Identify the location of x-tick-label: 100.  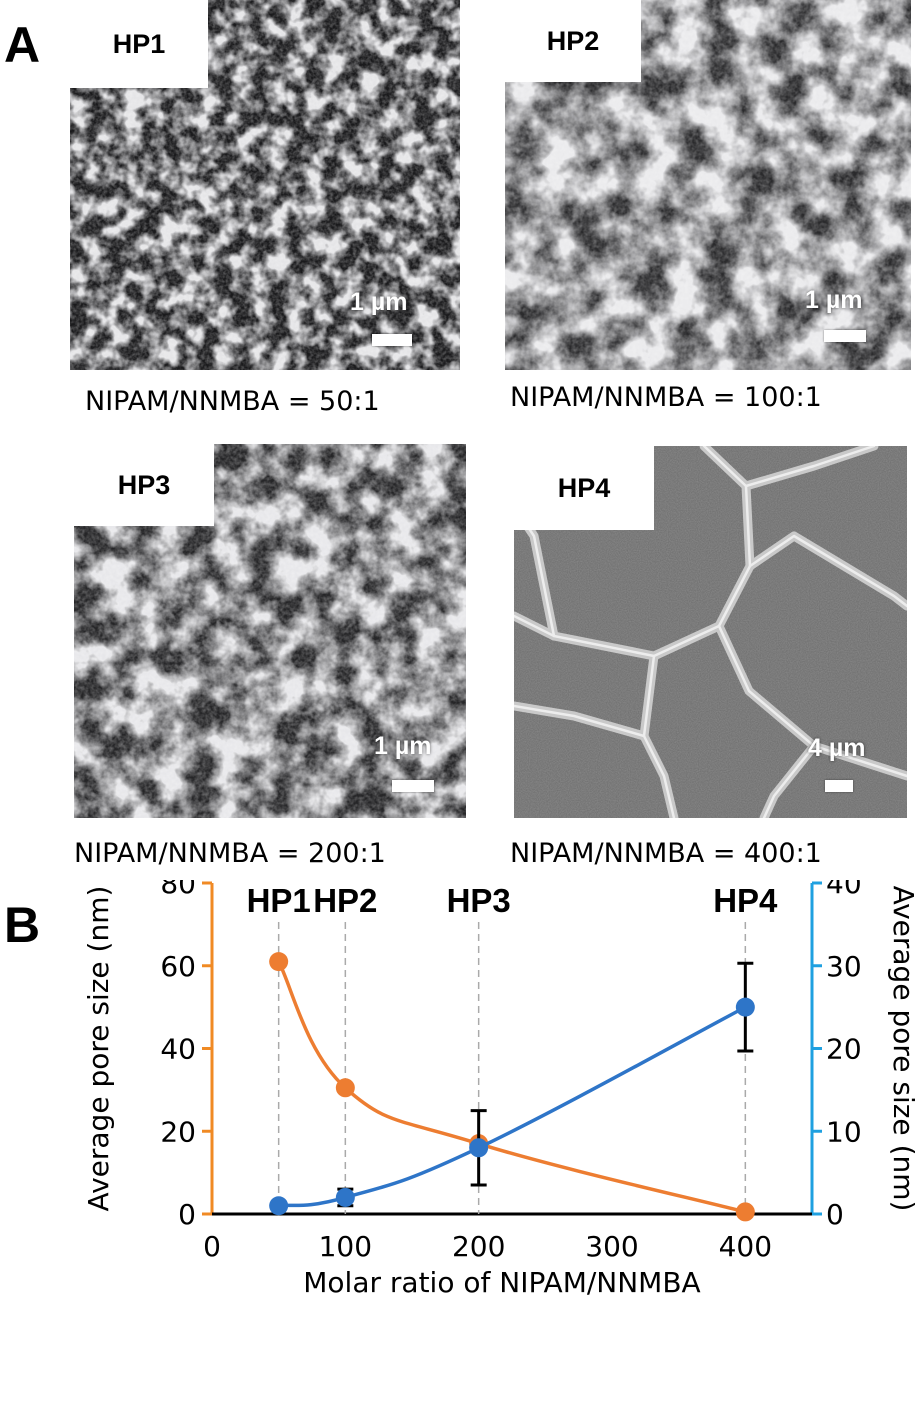
(345, 1246).